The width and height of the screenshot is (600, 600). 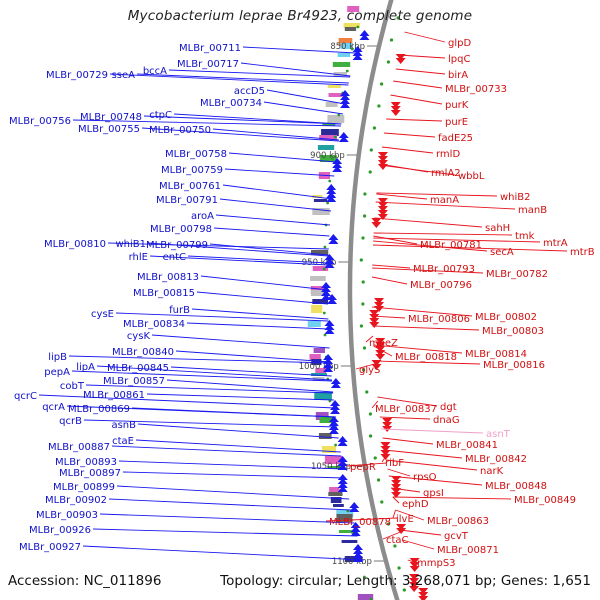 I want to click on left-gene-label-entc: entC, so click(x=174, y=257).